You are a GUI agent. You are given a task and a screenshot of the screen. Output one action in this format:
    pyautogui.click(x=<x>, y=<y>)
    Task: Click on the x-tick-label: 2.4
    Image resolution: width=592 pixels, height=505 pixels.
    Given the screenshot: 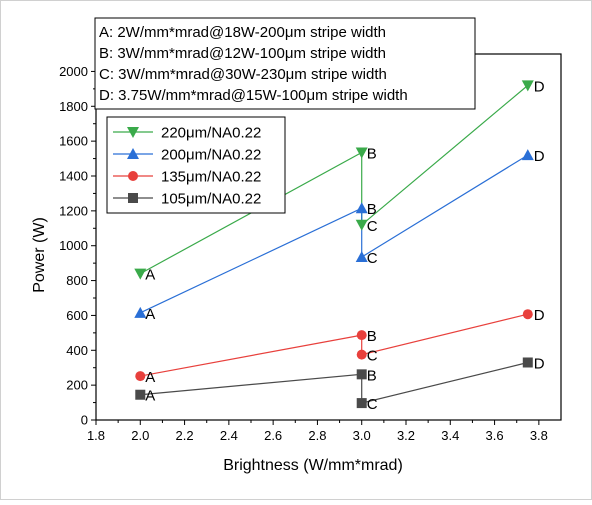 What is the action you would take?
    pyautogui.click(x=229, y=435)
    